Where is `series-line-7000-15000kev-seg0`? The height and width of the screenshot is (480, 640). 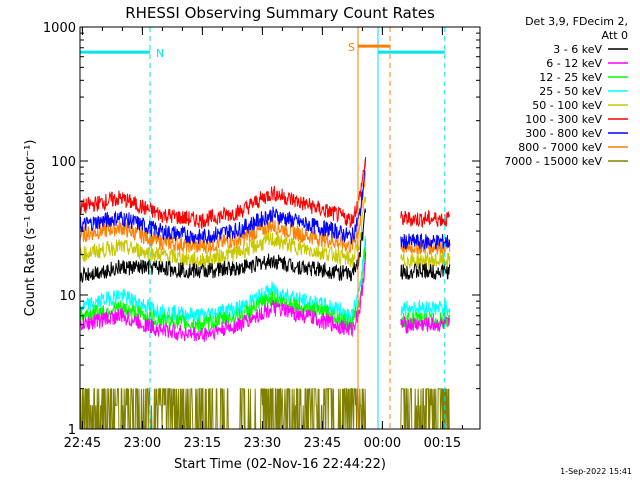 series-line-7000-15000kev-seg0 is located at coordinates (223, 409).